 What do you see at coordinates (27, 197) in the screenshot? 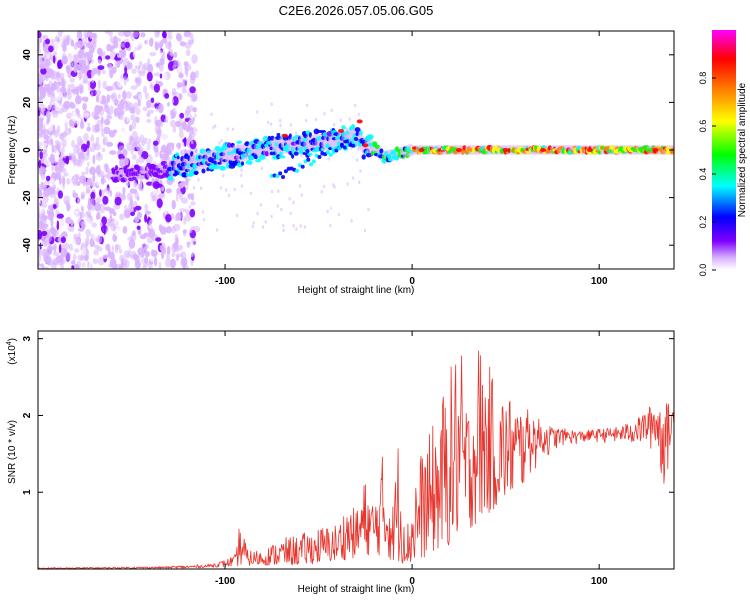
I see `spectrogram-y-tick-label: -20` at bounding box center [27, 197].